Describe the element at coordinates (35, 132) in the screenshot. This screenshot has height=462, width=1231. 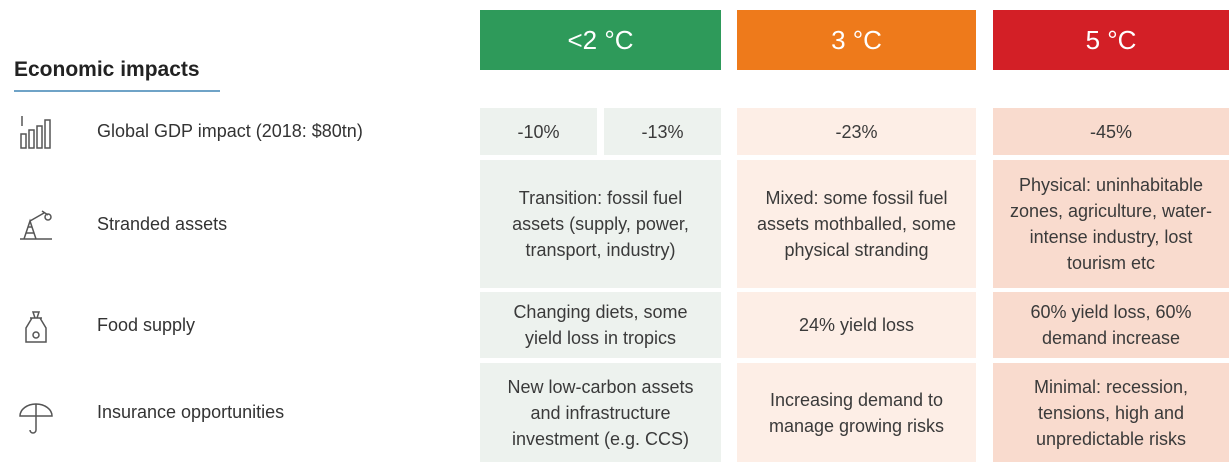
I see `gdp-icon` at that location.